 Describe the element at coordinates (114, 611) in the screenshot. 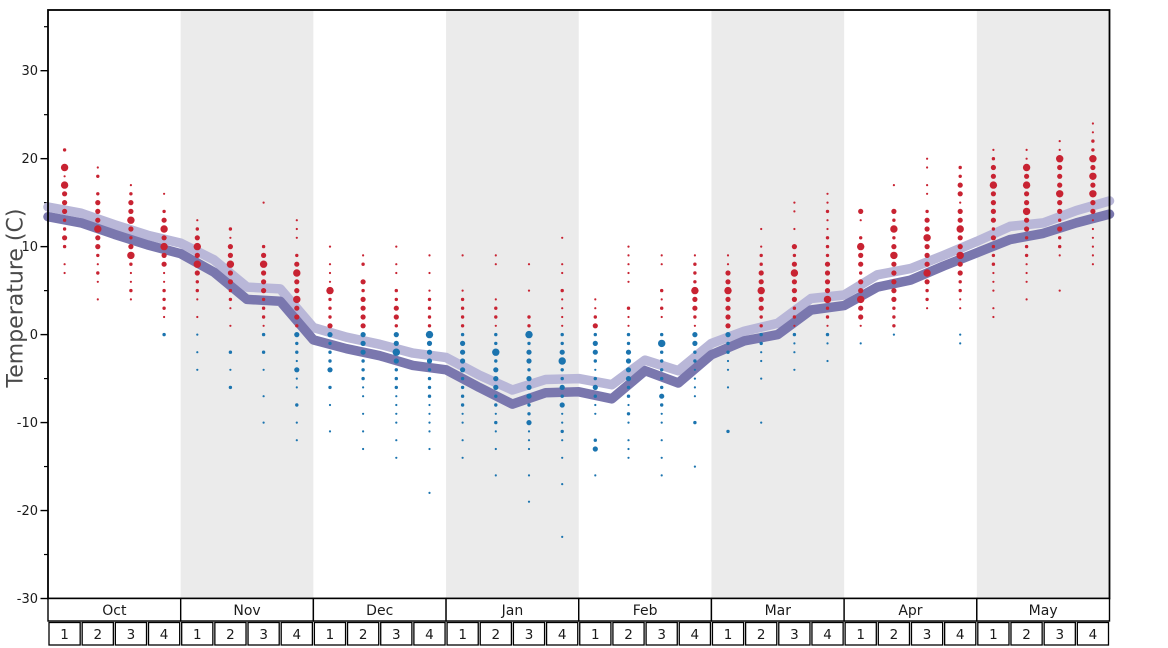

I see `month-label: Oct` at that location.